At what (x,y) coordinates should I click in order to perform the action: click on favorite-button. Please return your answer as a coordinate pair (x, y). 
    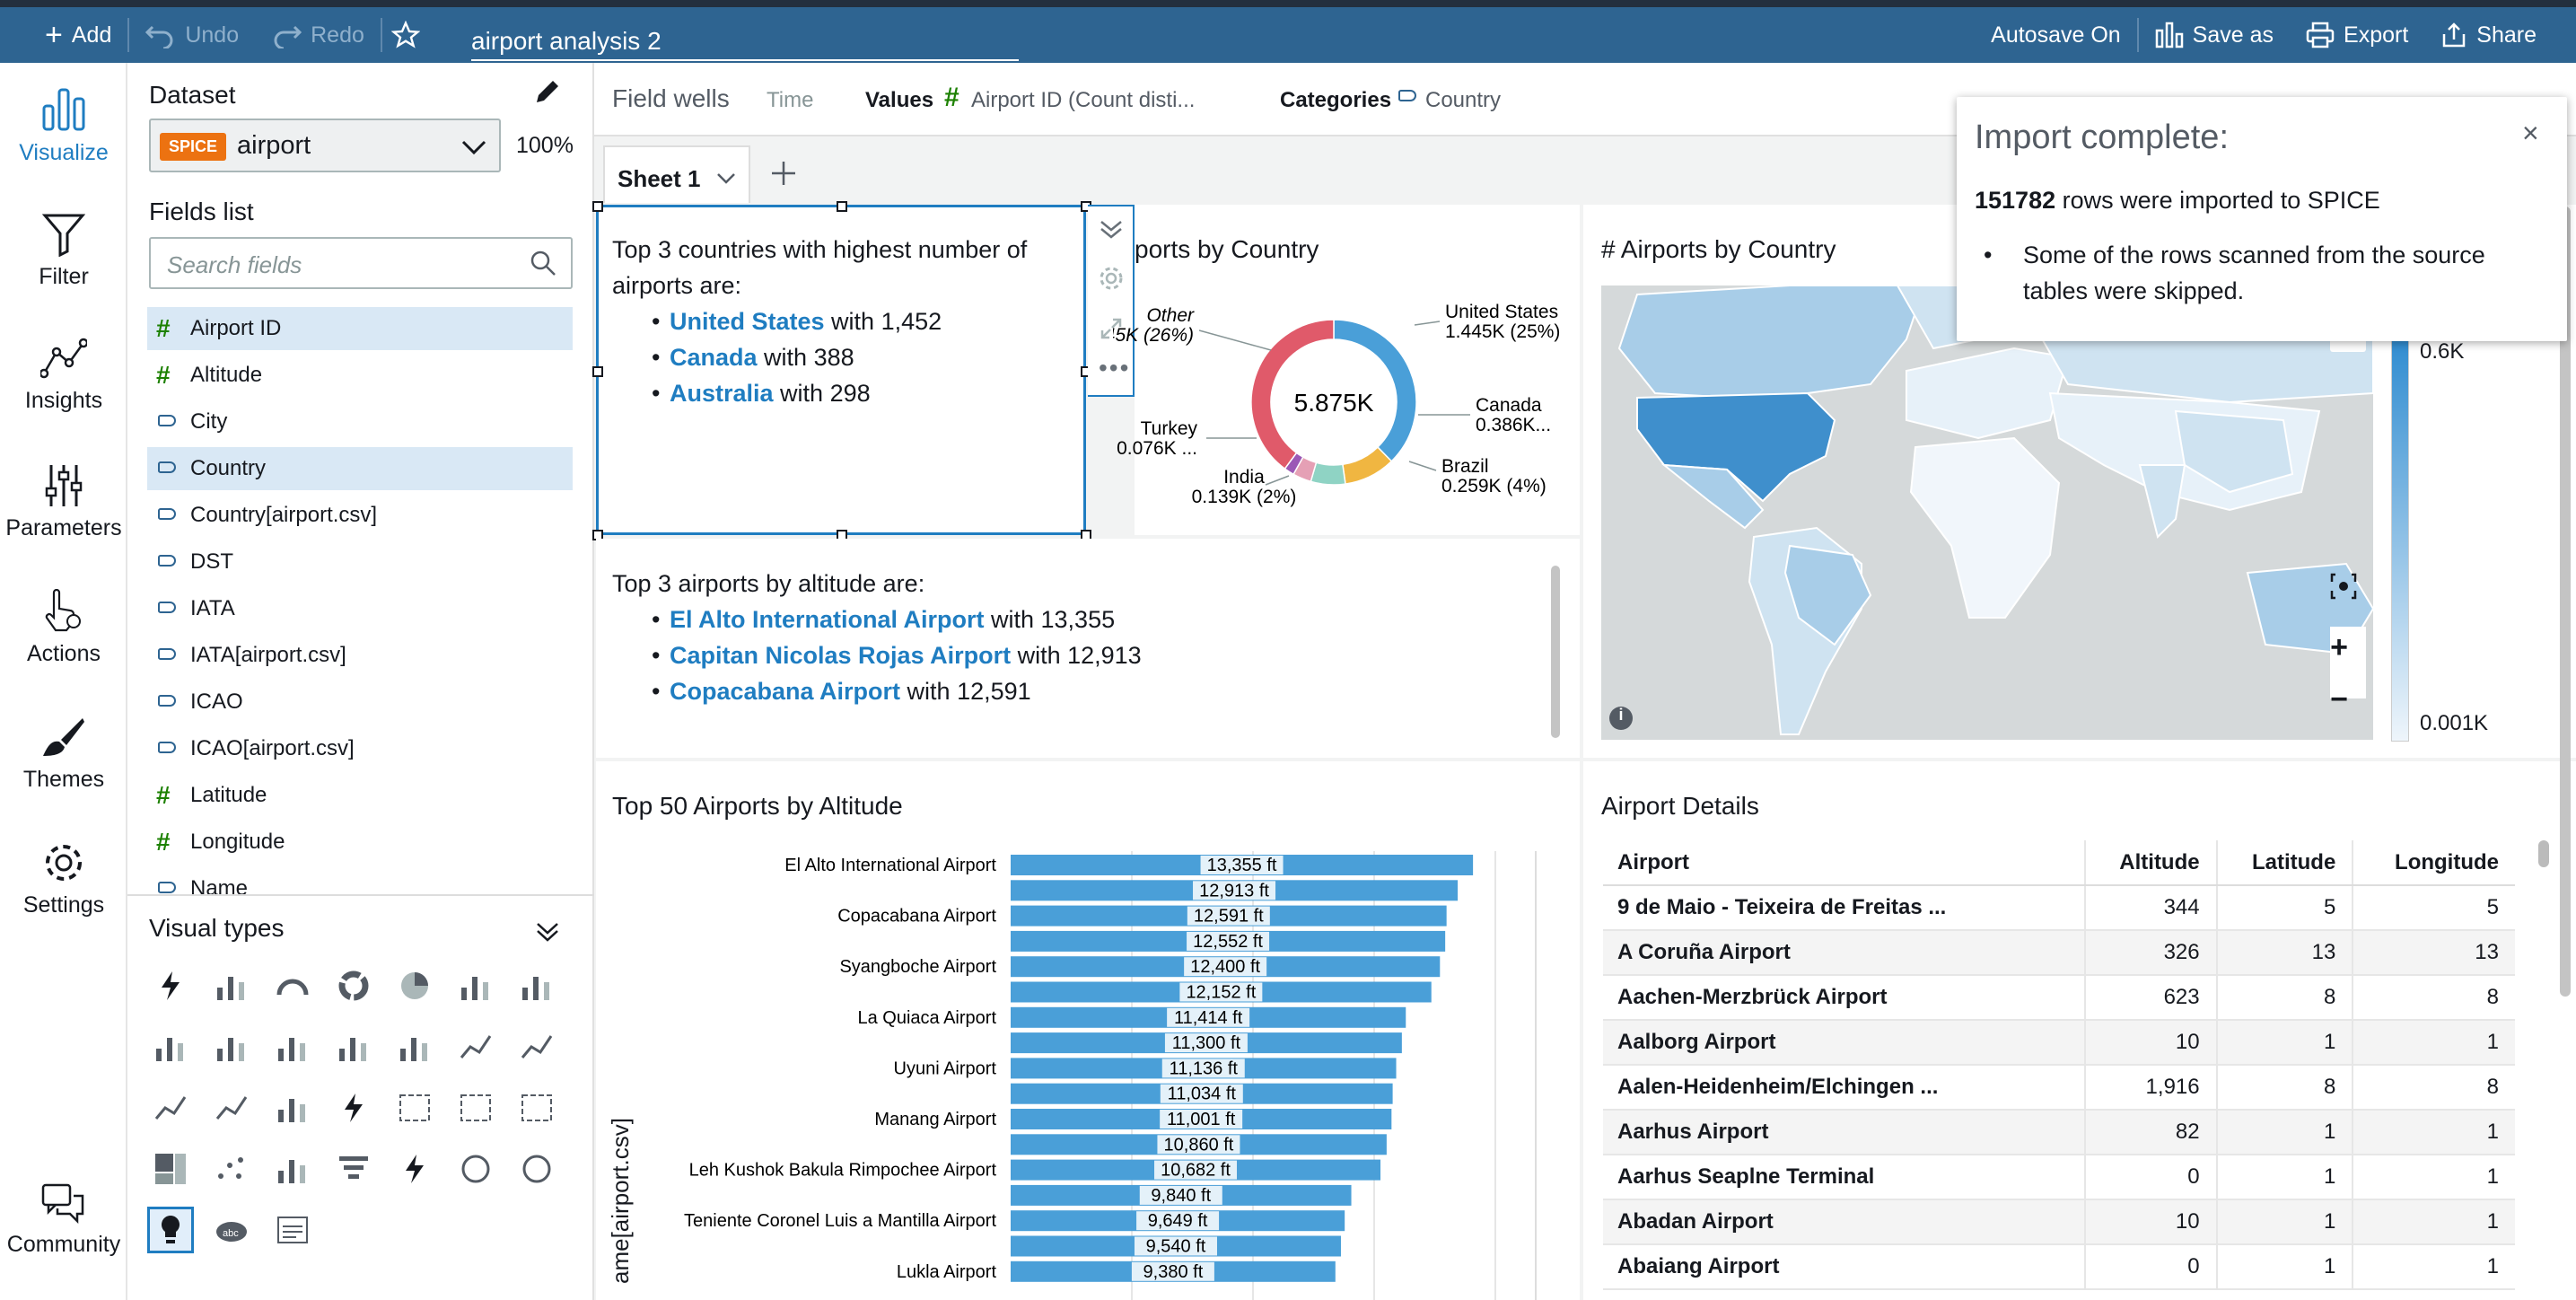
    Looking at the image, I should click on (405, 35).